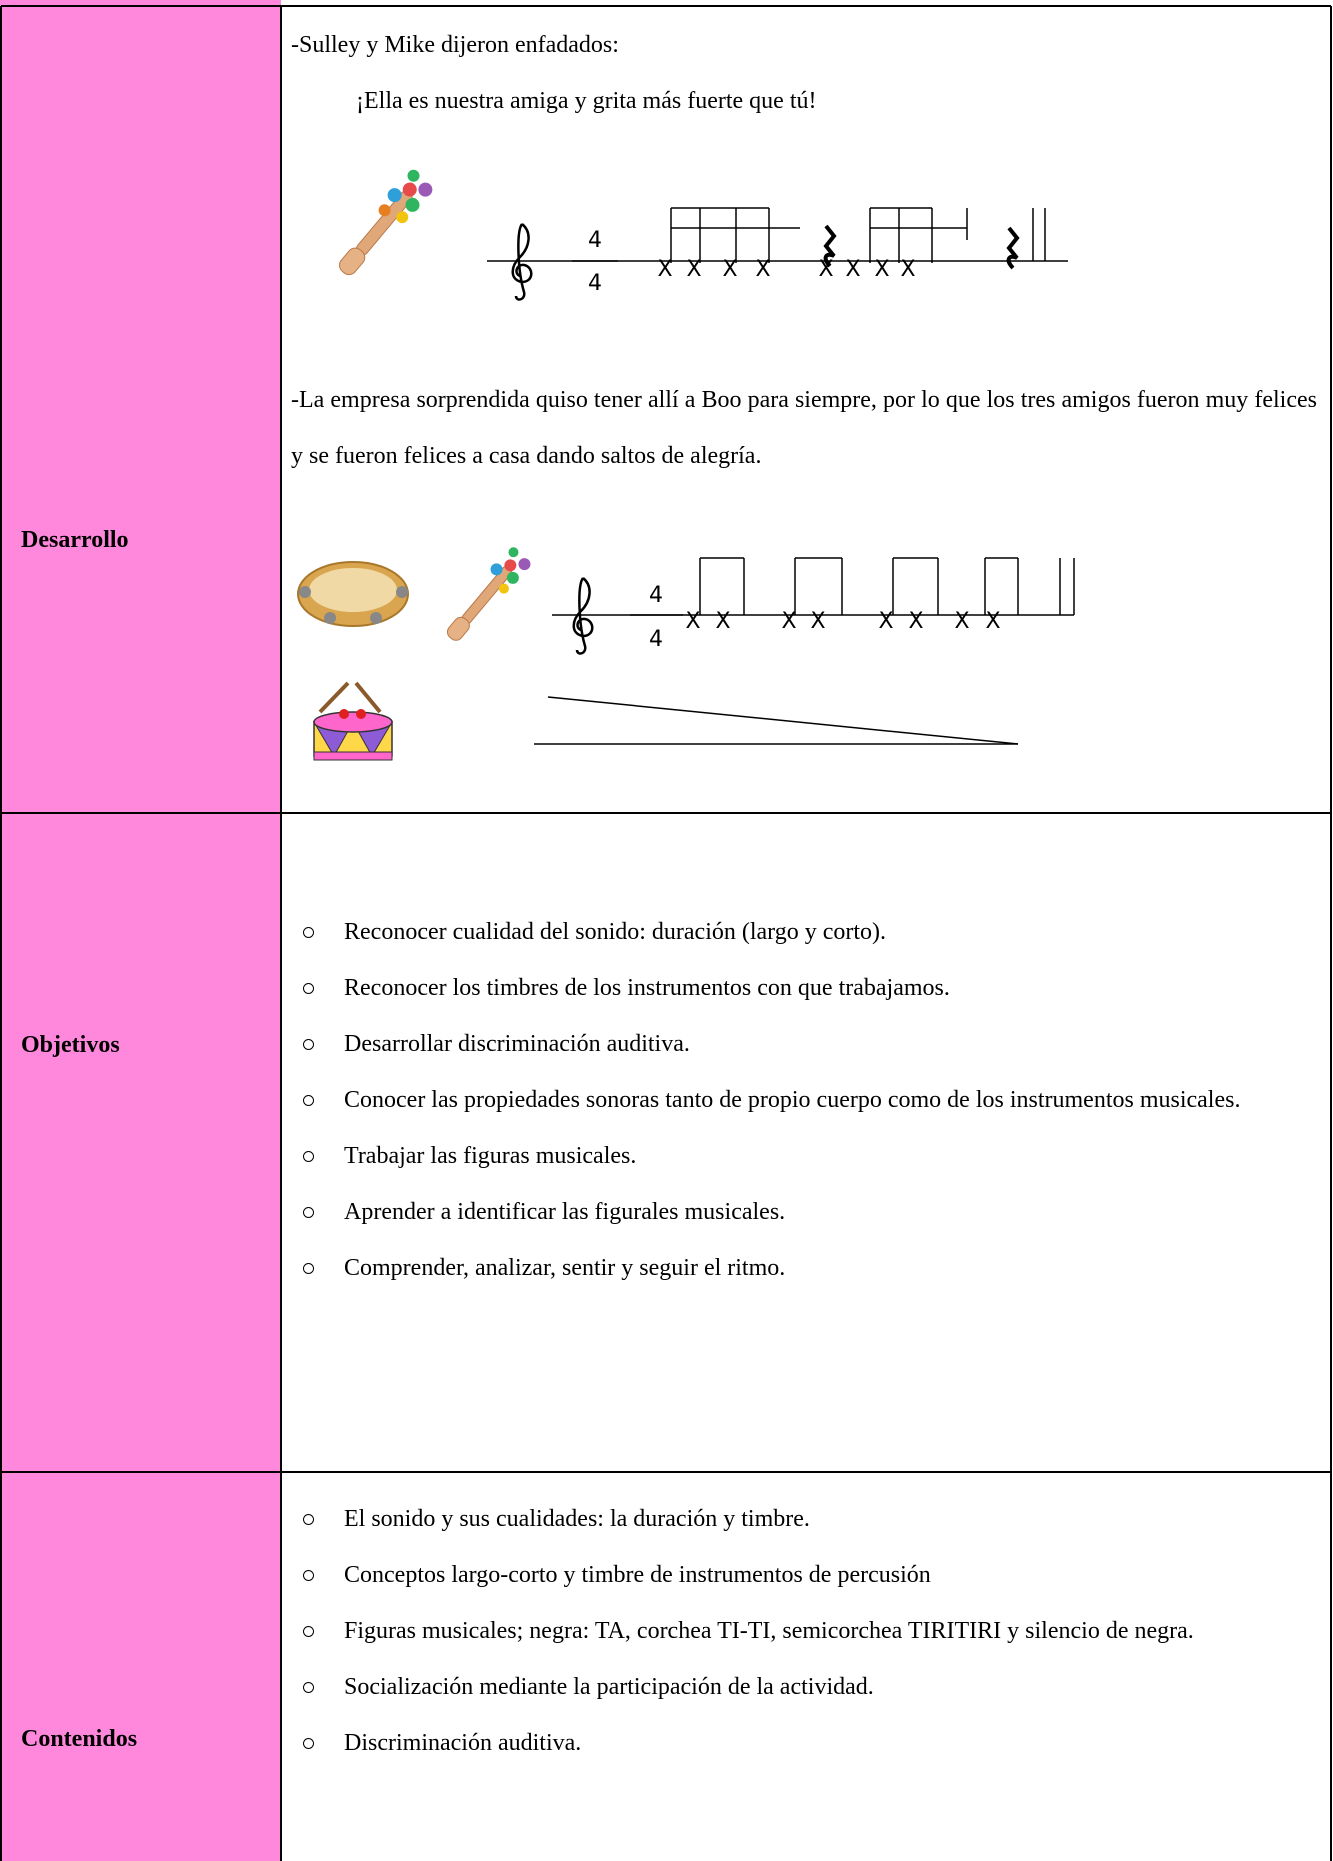 Image resolution: width=1333 pixels, height=1861 pixels. What do you see at coordinates (79, 1739) in the screenshot?
I see `row-label: Contenidos` at bounding box center [79, 1739].